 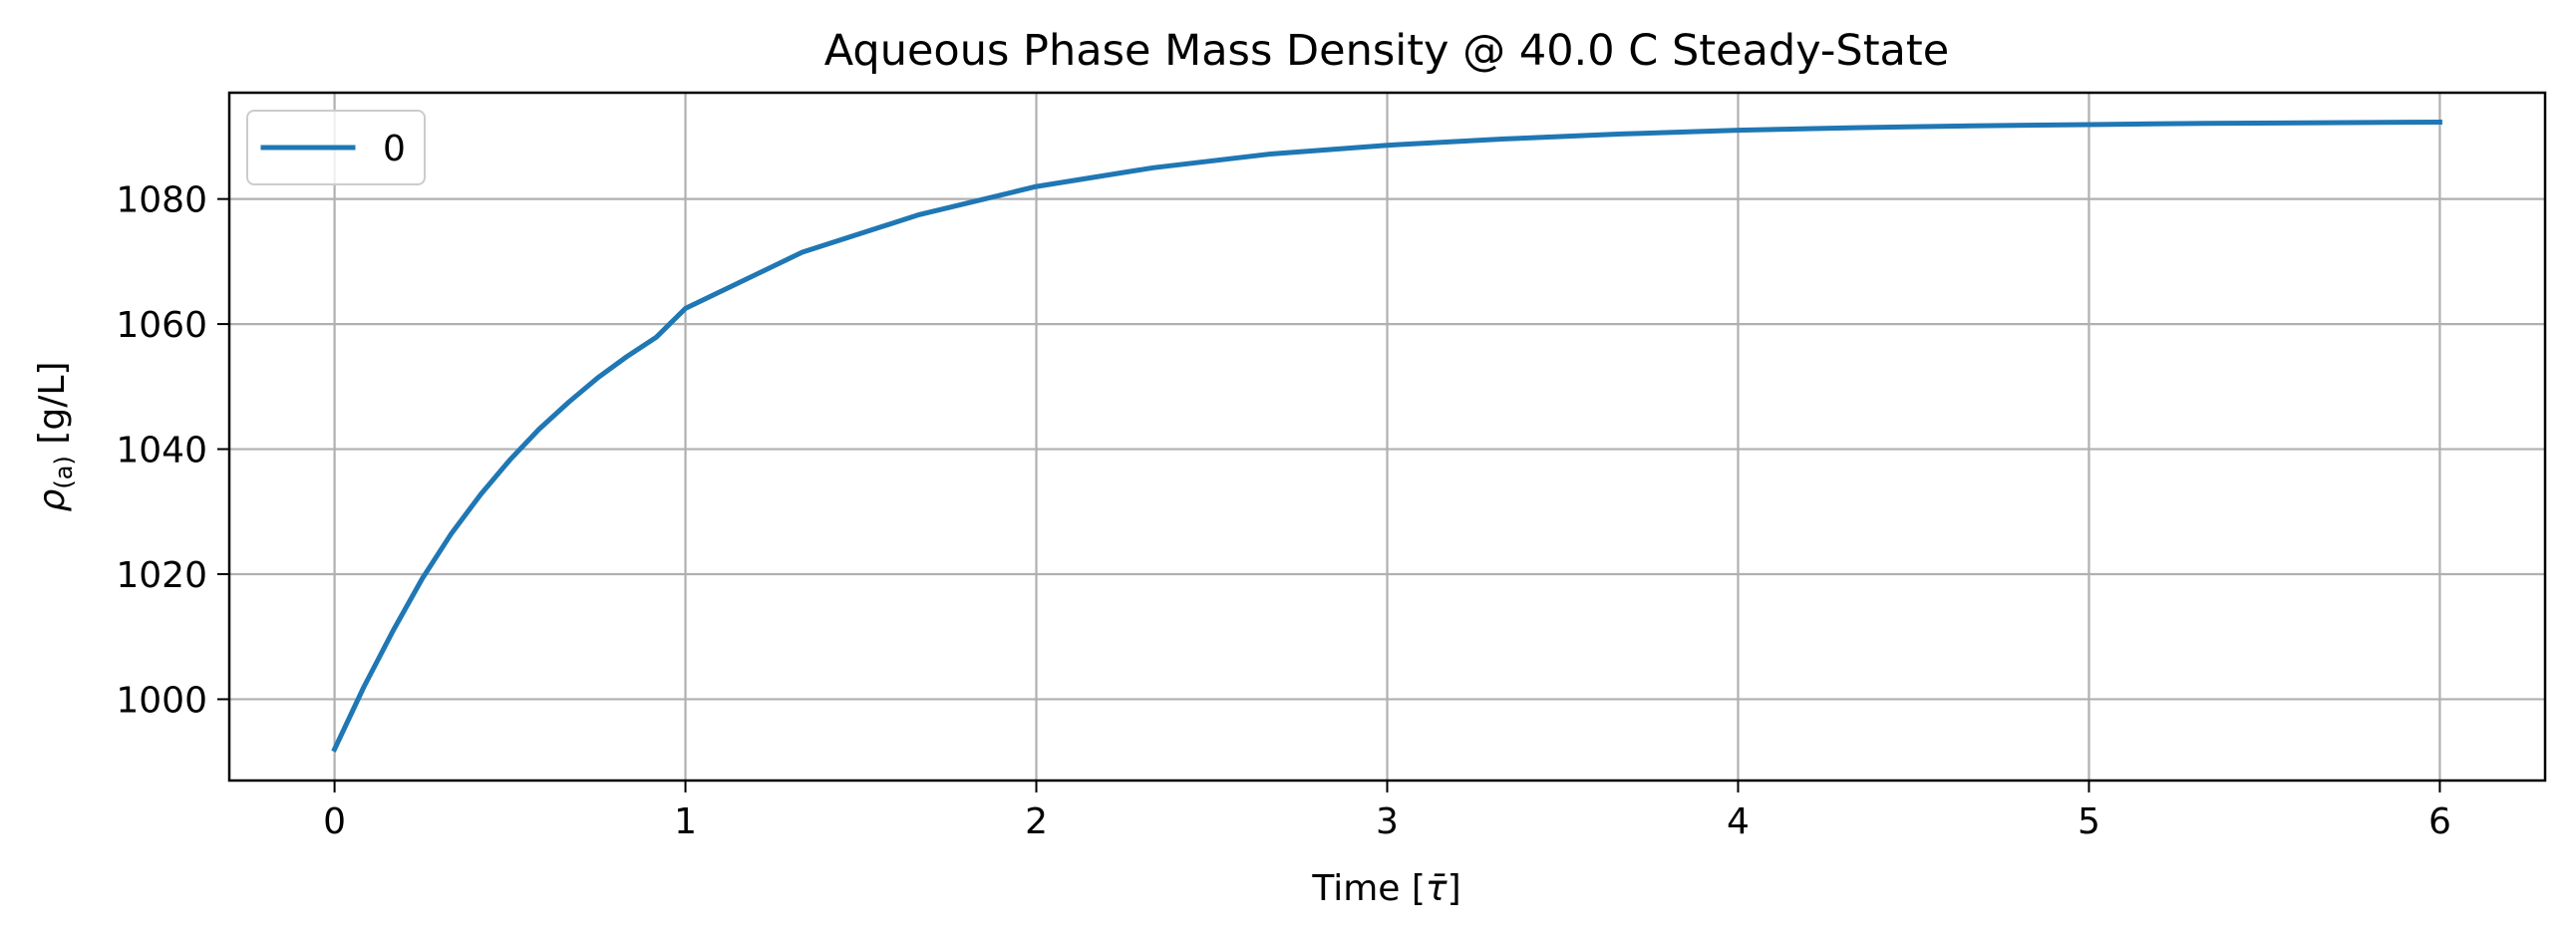 I want to click on y-tick-label: 1080, so click(x=161, y=201).